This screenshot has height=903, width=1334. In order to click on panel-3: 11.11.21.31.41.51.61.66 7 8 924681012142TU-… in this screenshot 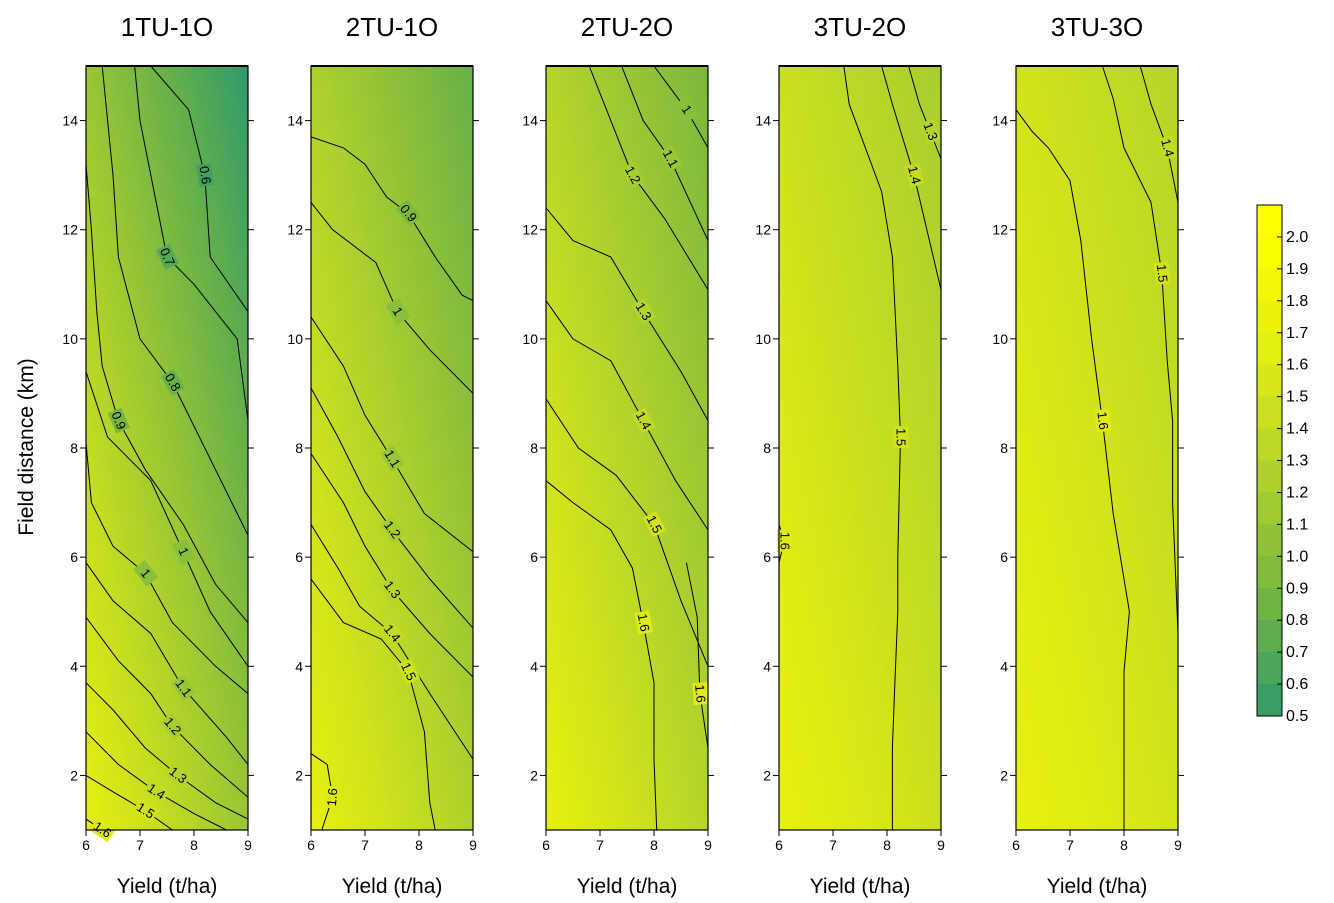, I will do `click(618, 455)`.